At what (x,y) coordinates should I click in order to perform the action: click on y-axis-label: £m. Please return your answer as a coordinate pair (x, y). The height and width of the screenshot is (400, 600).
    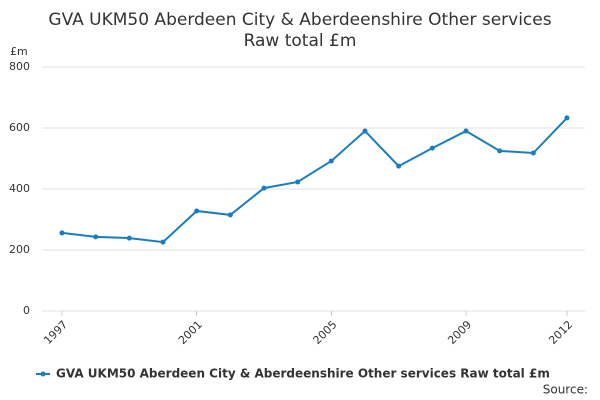
    Looking at the image, I should click on (19, 51).